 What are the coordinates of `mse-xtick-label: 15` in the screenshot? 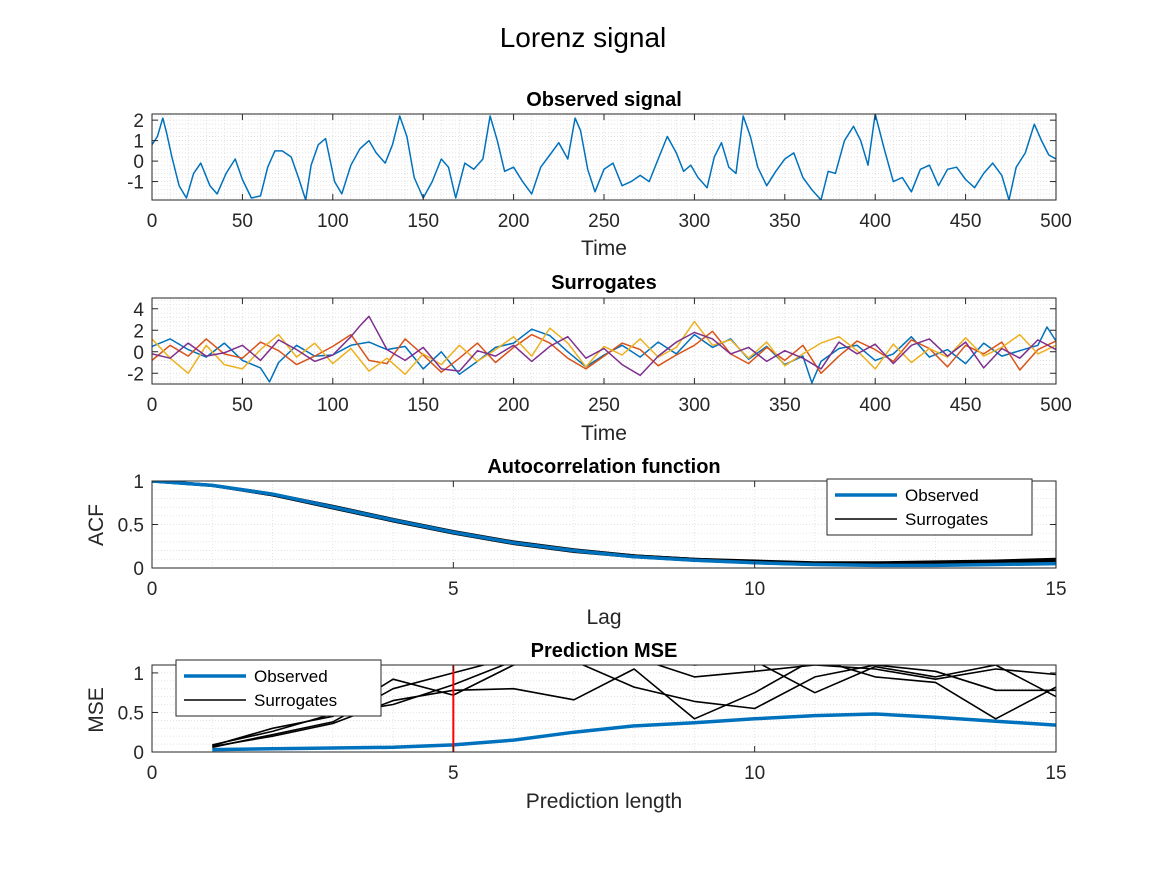 It's located at (1055, 773).